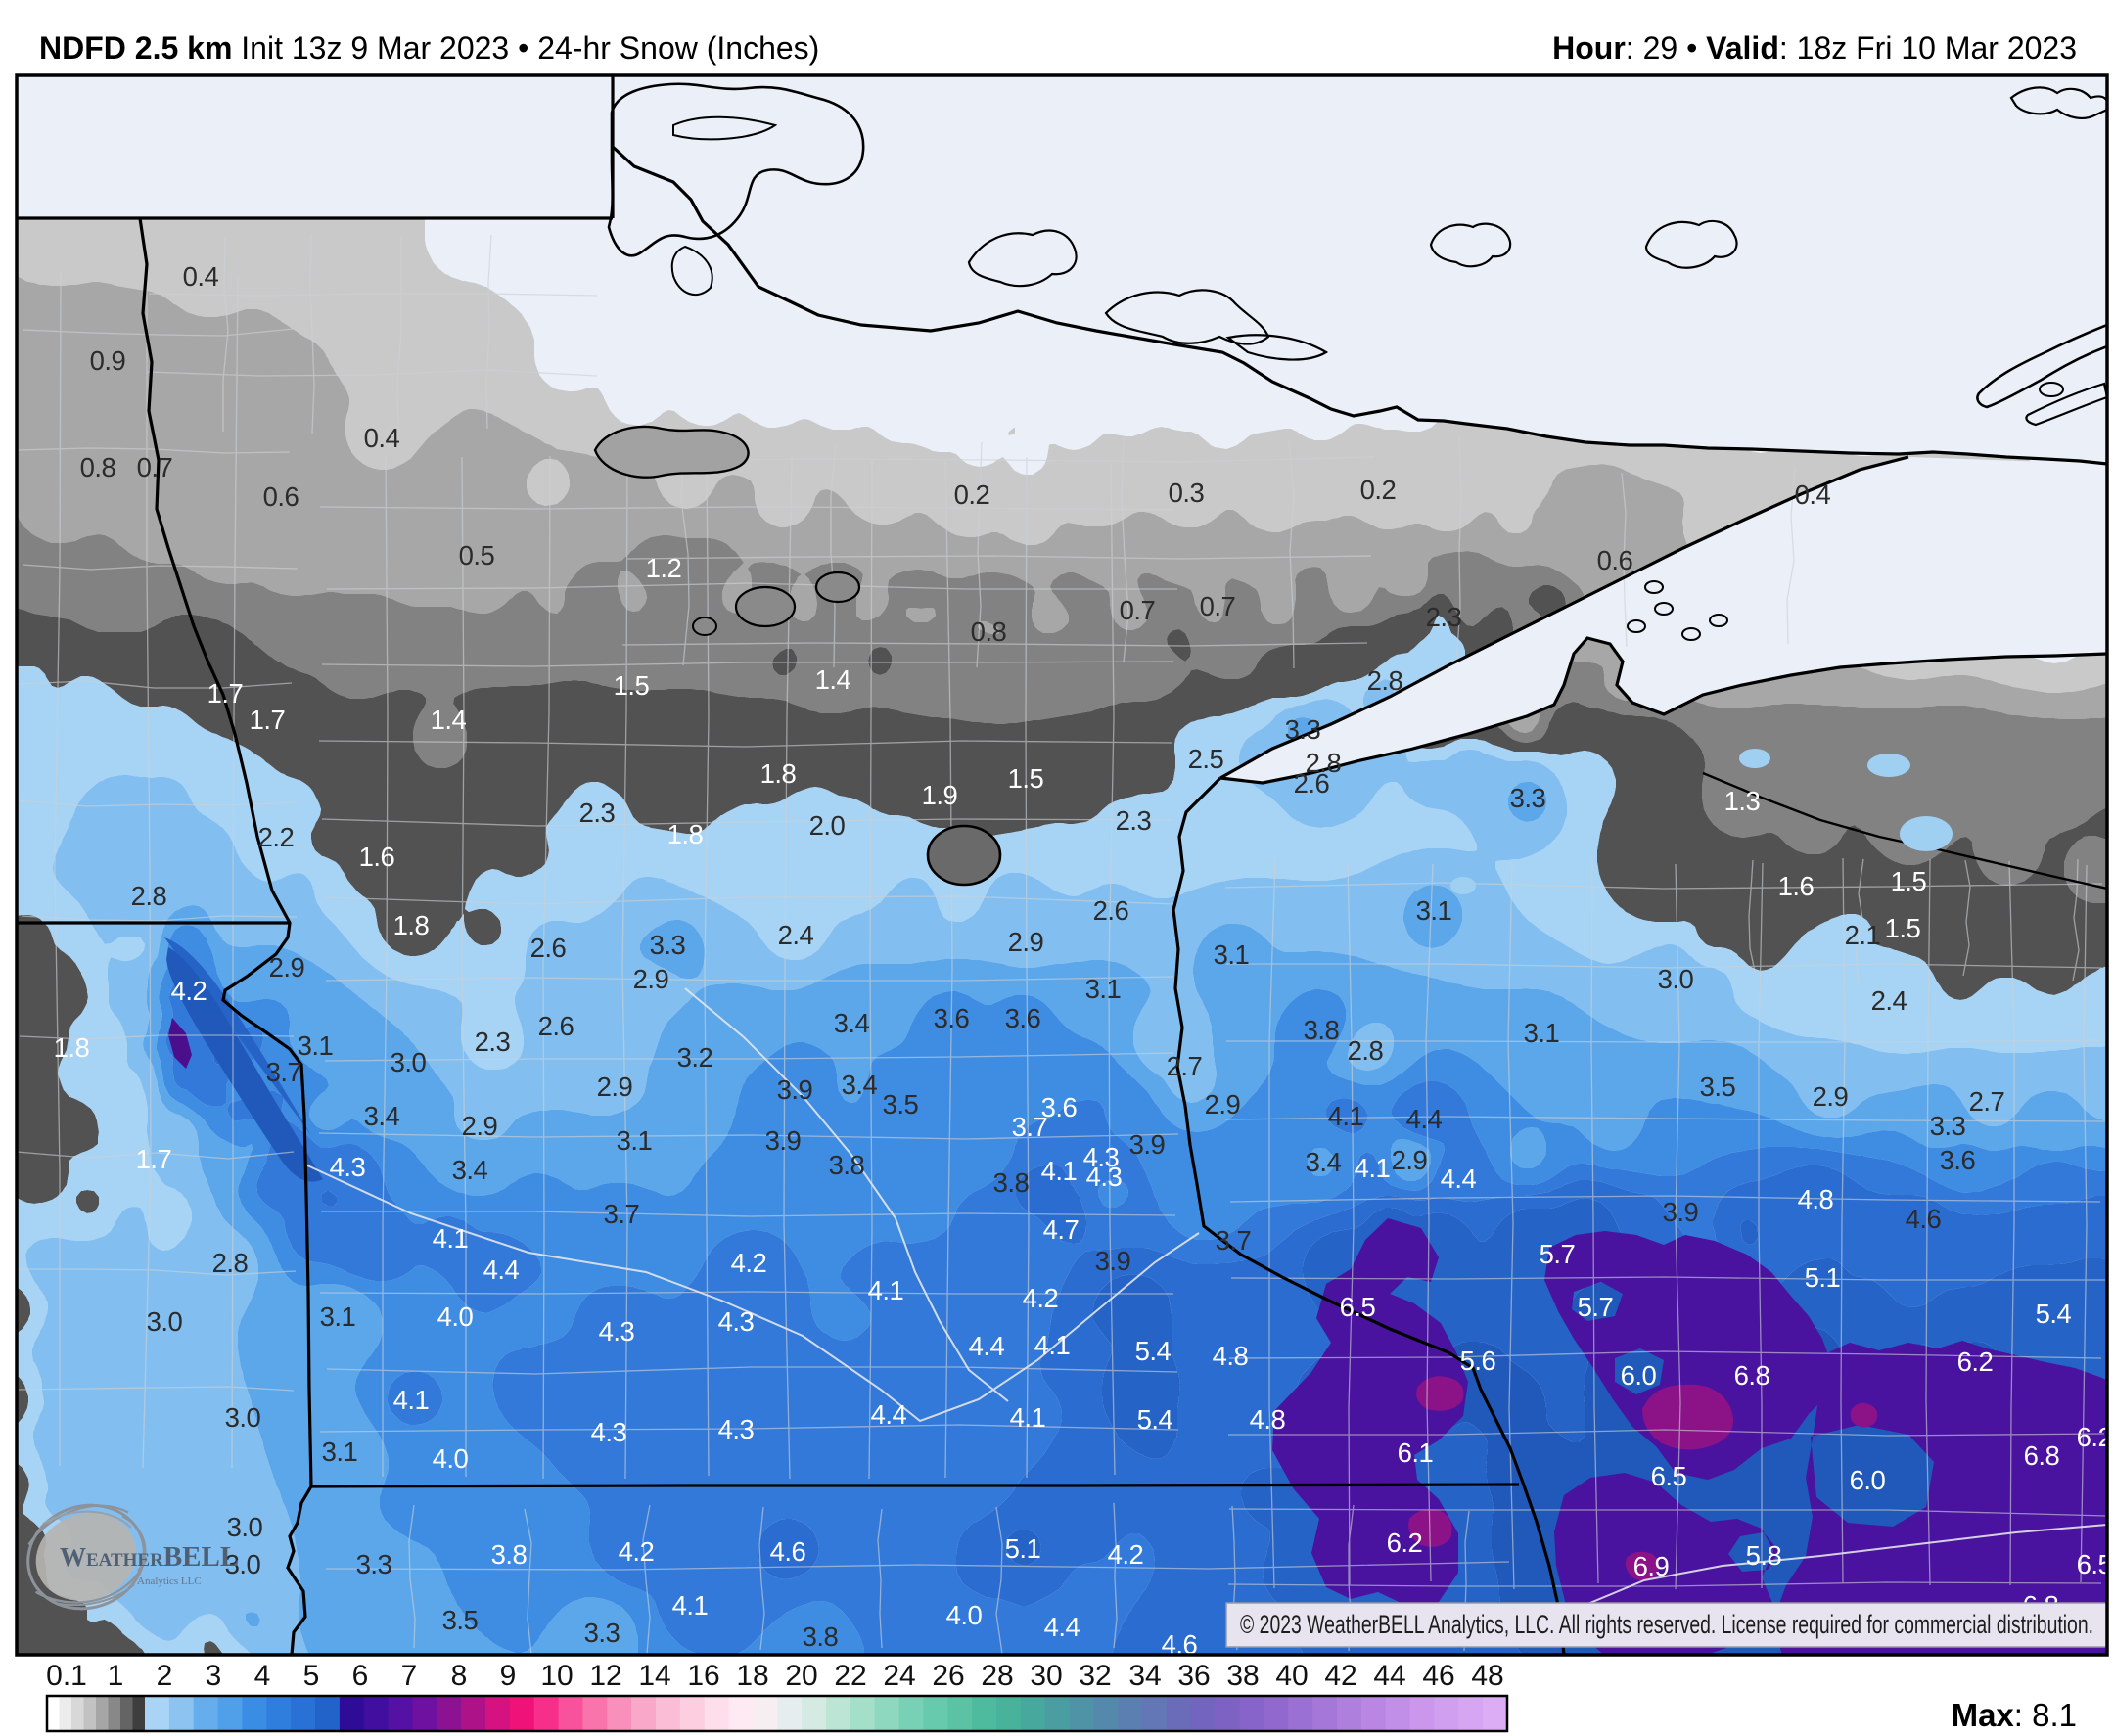 The height and width of the screenshot is (1736, 2114). I want to click on svg-text: 2.7, so click(1987, 1102).